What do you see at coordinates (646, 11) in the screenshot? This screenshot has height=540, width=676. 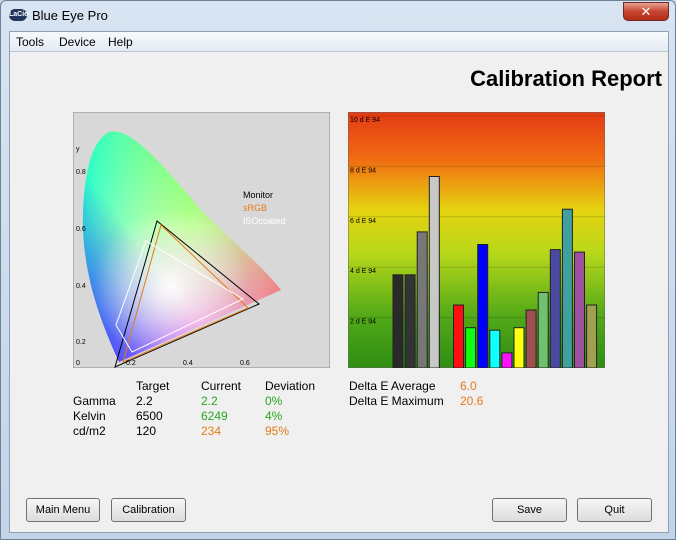 I see `close-button: ✕` at bounding box center [646, 11].